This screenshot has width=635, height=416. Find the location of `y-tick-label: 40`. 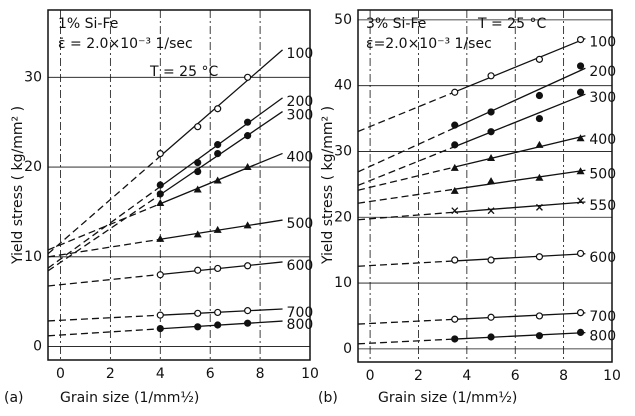

y-tick-label: 40 is located at coordinates (343, 86).